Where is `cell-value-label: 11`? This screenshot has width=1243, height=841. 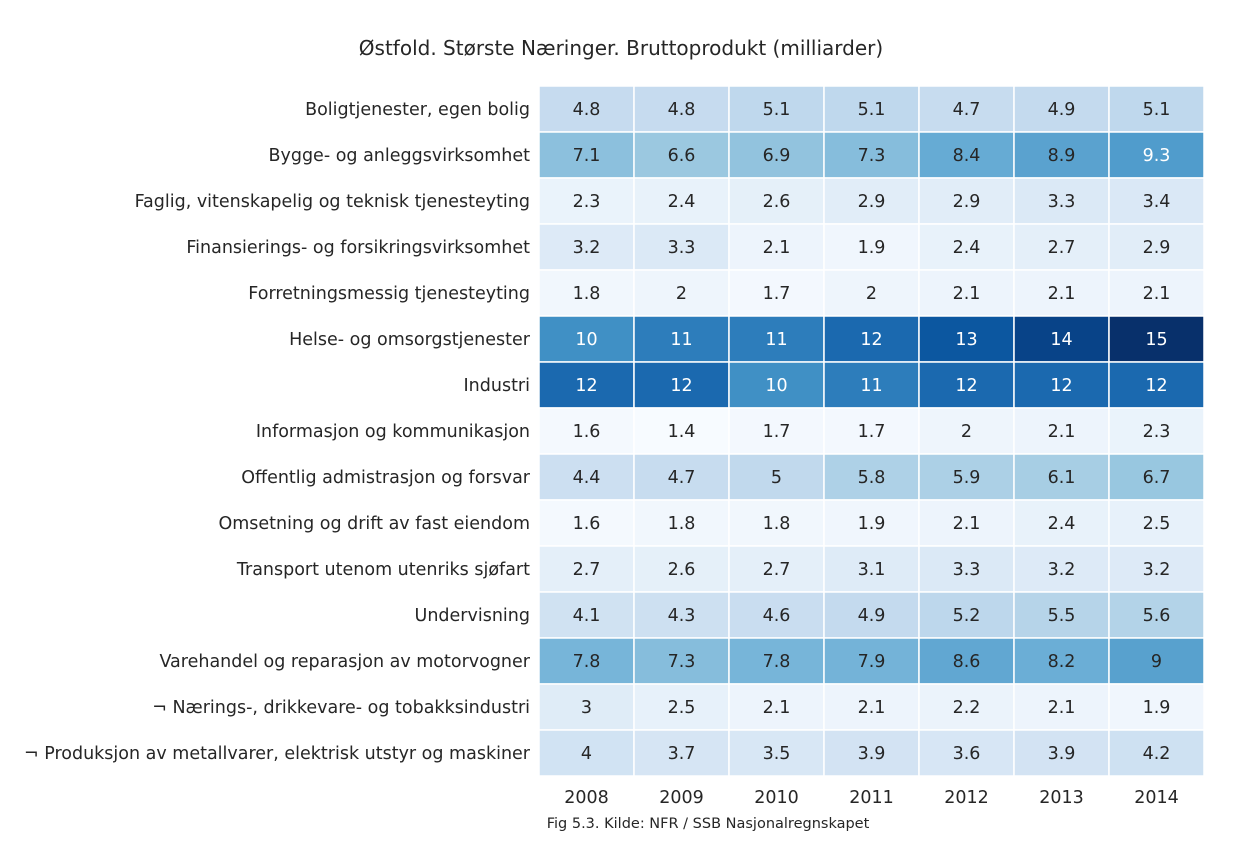 cell-value-label: 11 is located at coordinates (681, 340).